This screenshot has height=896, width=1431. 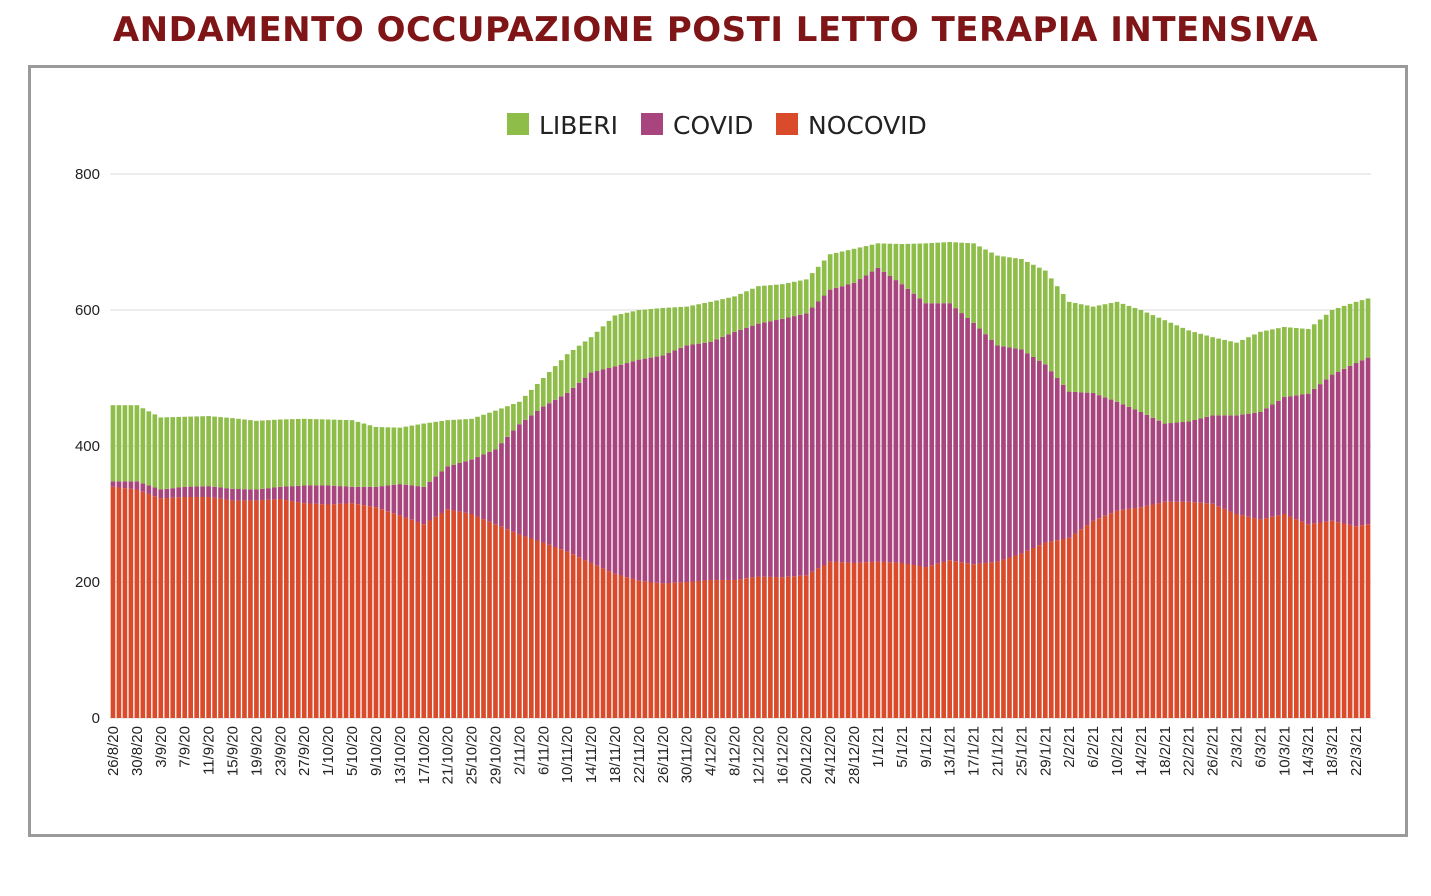 What do you see at coordinates (1189, 751) in the screenshot?
I see `x-tick-label: 22/2/21` at bounding box center [1189, 751].